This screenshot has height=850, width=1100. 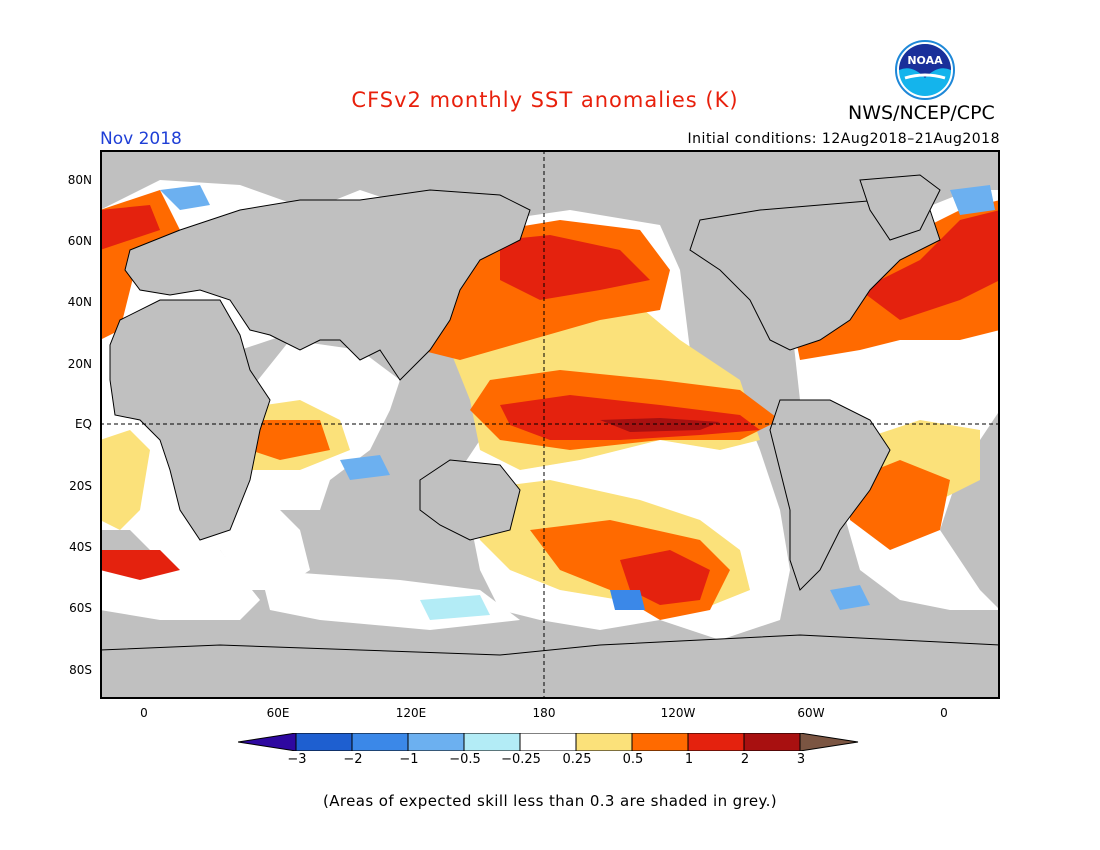 I want to click on lat-label-80s: 80S, so click(x=80, y=670).